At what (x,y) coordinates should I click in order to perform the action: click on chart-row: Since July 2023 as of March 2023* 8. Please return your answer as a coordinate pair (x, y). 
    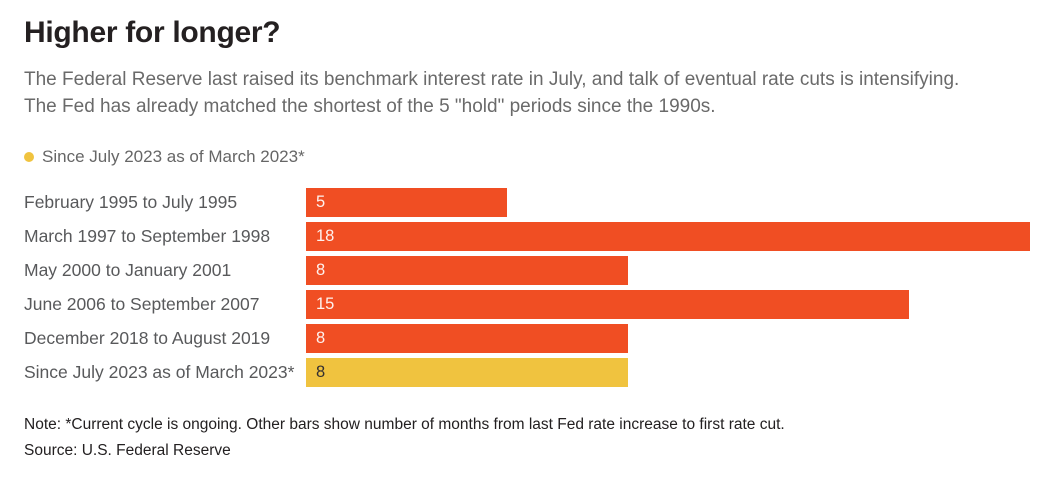
    Looking at the image, I should click on (527, 372).